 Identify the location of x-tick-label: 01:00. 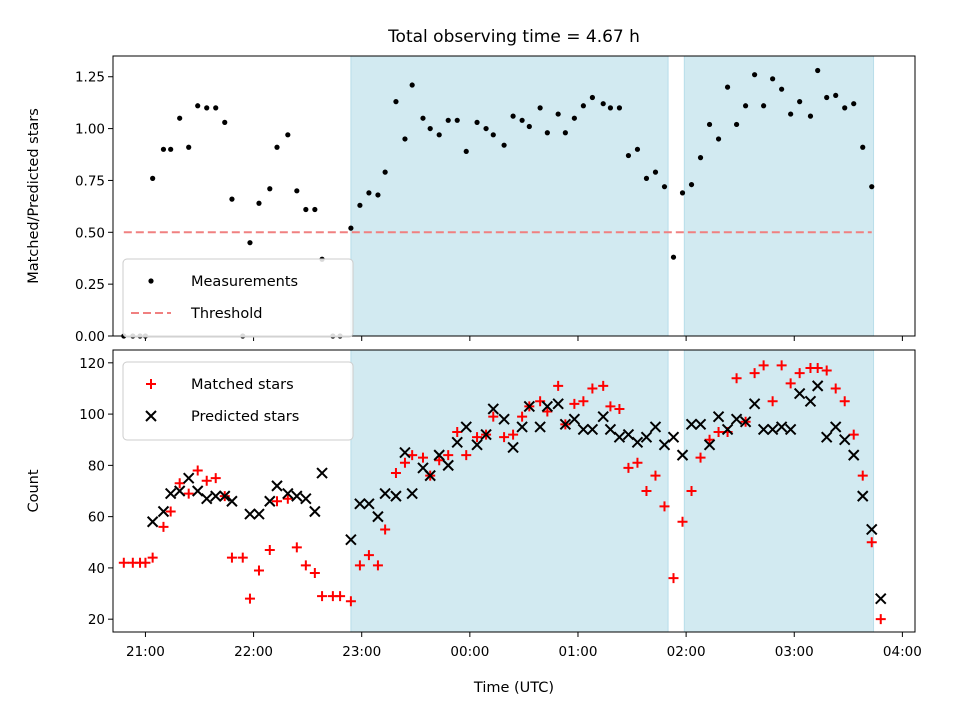
(578, 652).